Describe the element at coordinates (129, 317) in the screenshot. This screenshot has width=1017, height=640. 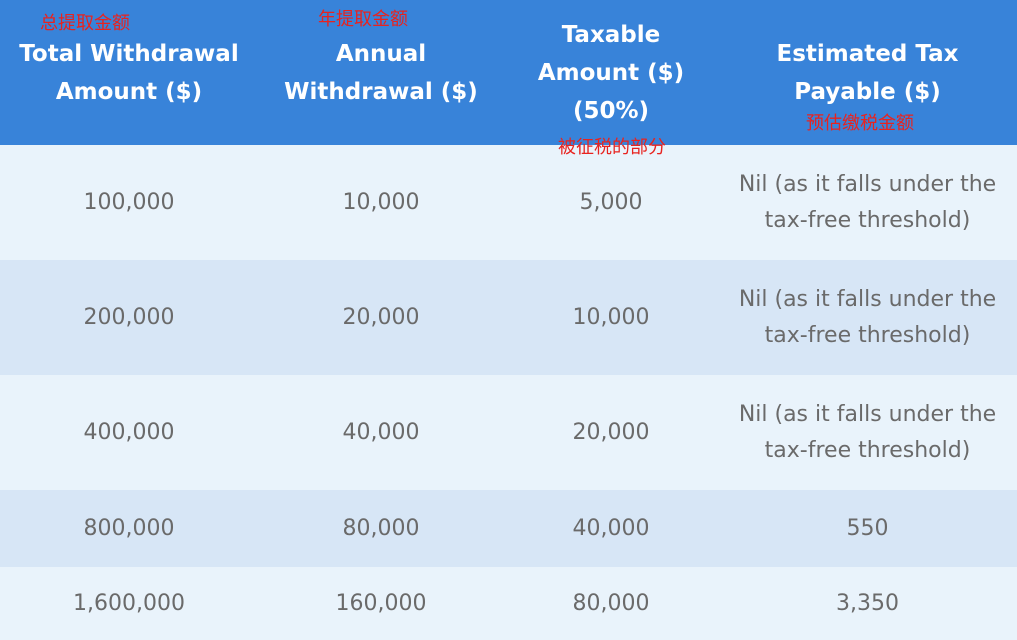
I see `cell-total: 200,000` at that location.